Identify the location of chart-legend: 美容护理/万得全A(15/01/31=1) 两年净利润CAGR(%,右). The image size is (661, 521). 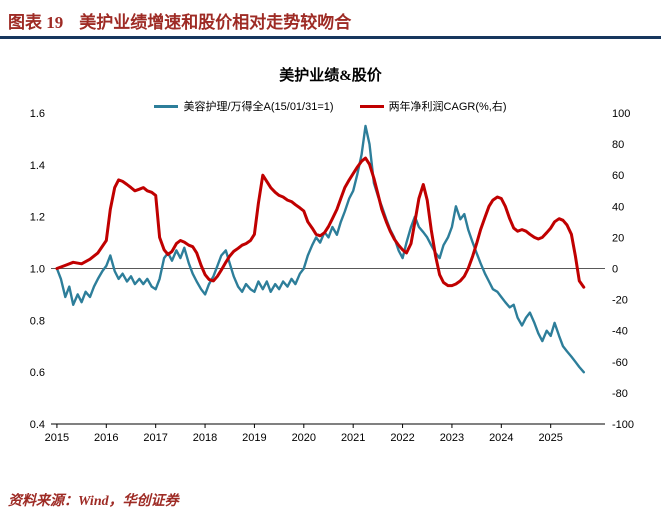
(330, 106).